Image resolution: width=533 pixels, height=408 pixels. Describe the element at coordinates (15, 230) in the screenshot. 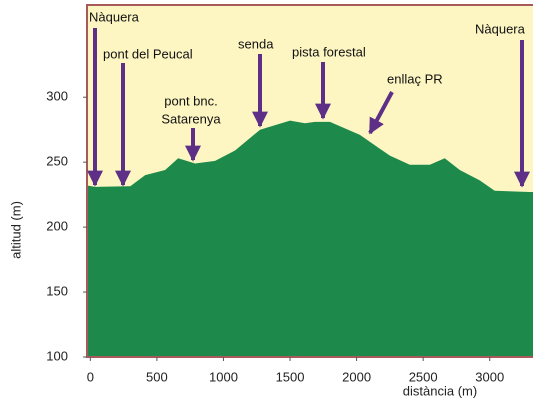

I see `y-axis-label: altitud (m)` at that location.